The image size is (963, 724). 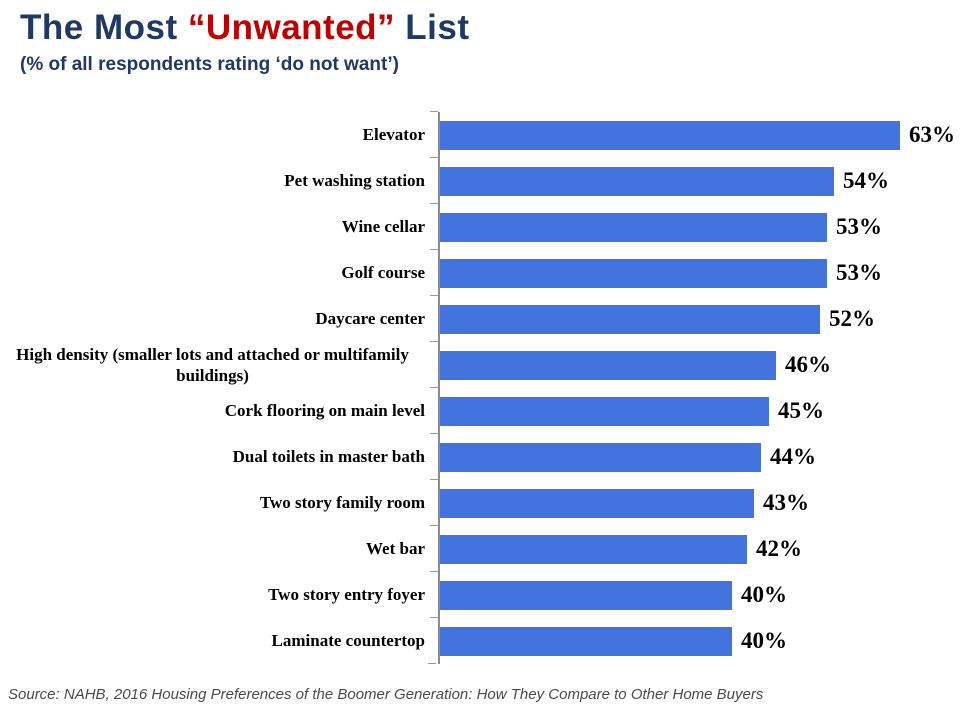 What do you see at coordinates (779, 548) in the screenshot?
I see `value-label: 42%` at bounding box center [779, 548].